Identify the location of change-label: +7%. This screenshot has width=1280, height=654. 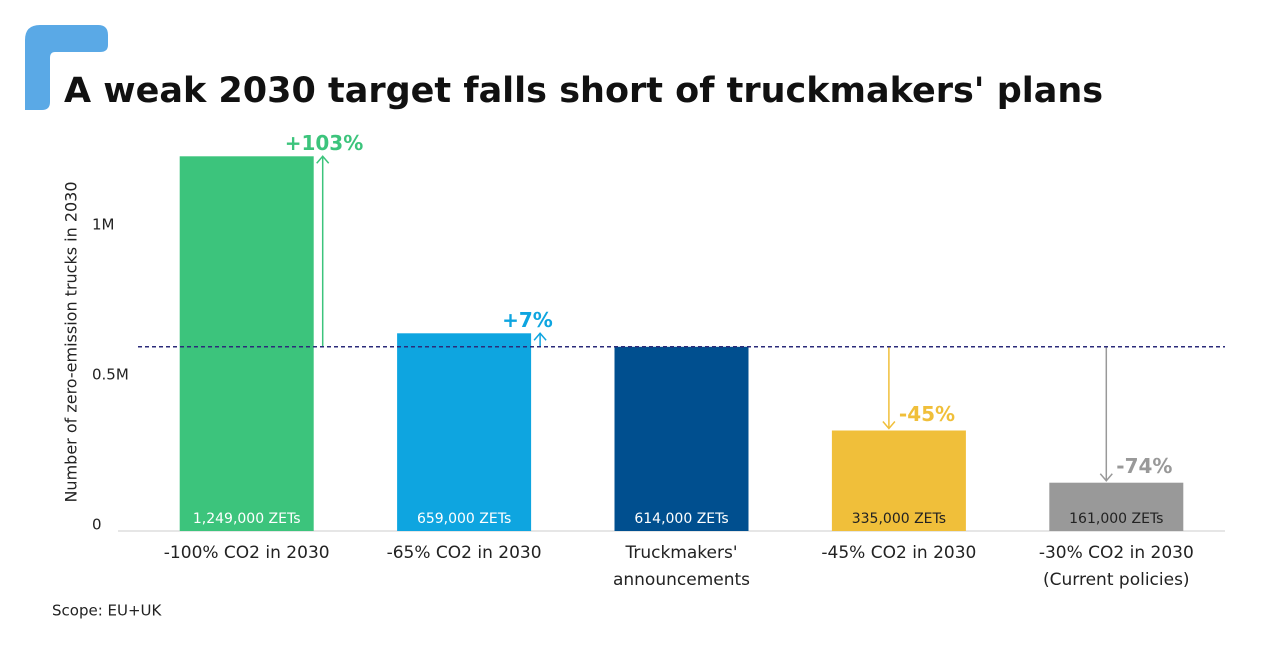
(527, 320).